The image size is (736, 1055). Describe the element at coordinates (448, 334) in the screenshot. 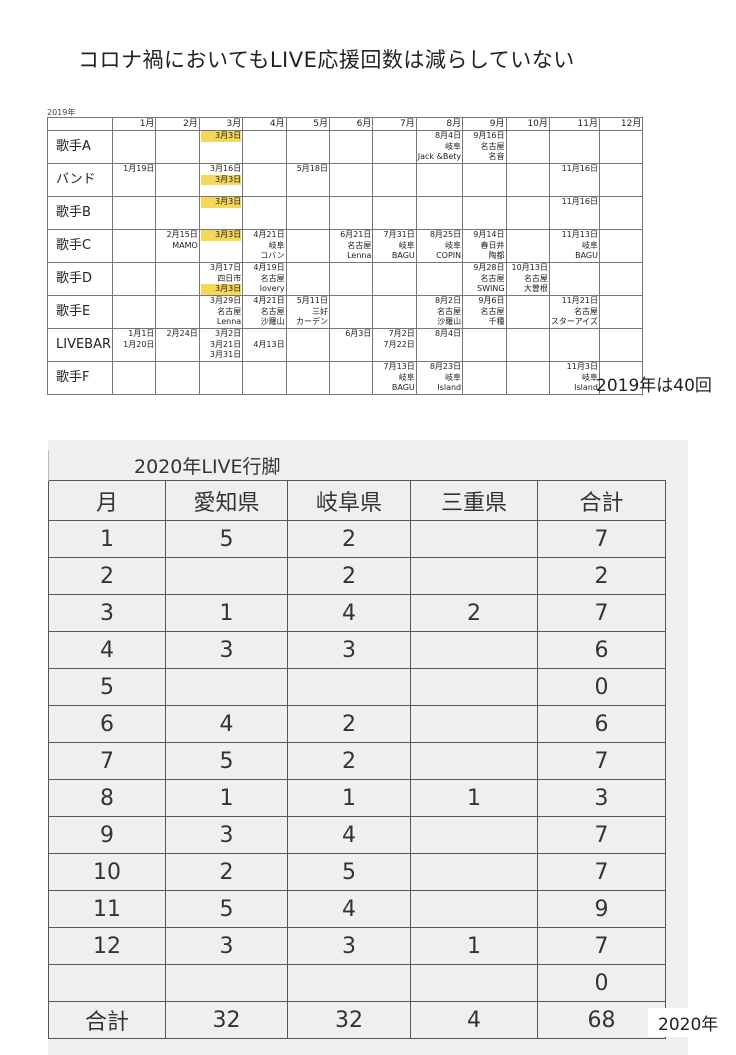

I see `cell-line: 8月4日` at that location.